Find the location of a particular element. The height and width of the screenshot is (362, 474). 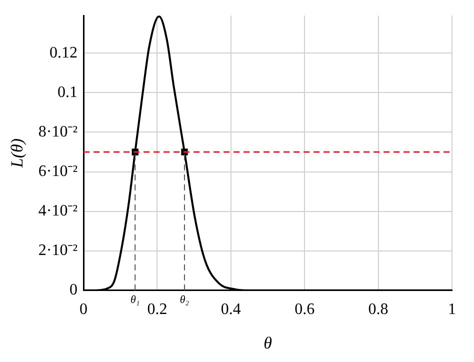

ref-line-label: θ₁ is located at coordinates (135, 300).